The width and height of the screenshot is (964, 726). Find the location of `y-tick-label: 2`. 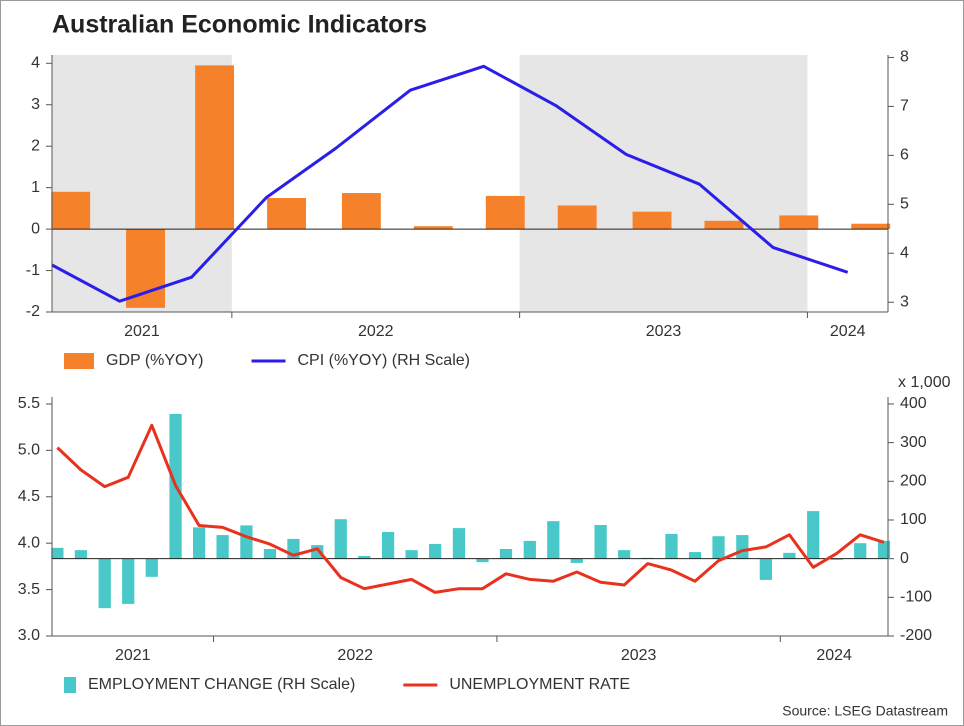

y-tick-label: 2 is located at coordinates (35, 145).